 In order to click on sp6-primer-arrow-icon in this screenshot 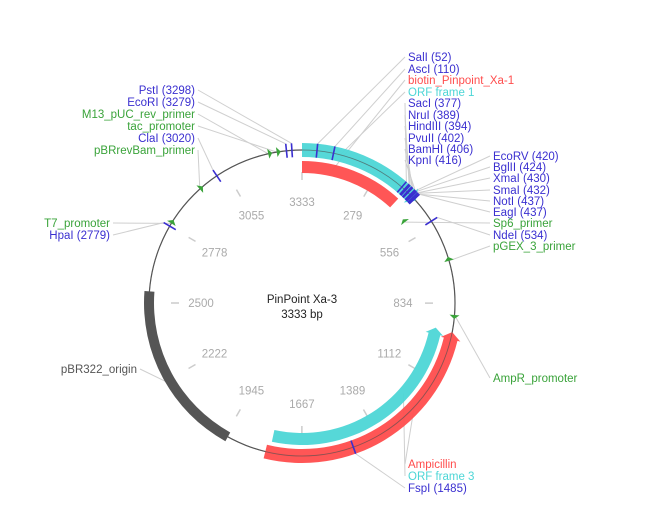, I will do `click(405, 222)`.